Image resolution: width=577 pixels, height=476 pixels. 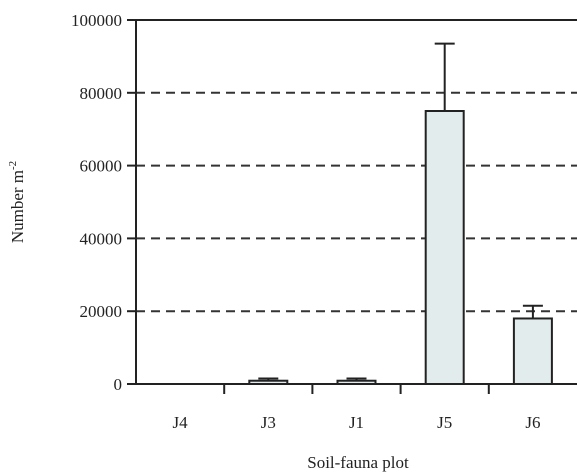 I want to click on y-tick-label: 80000, so click(x=101, y=93).